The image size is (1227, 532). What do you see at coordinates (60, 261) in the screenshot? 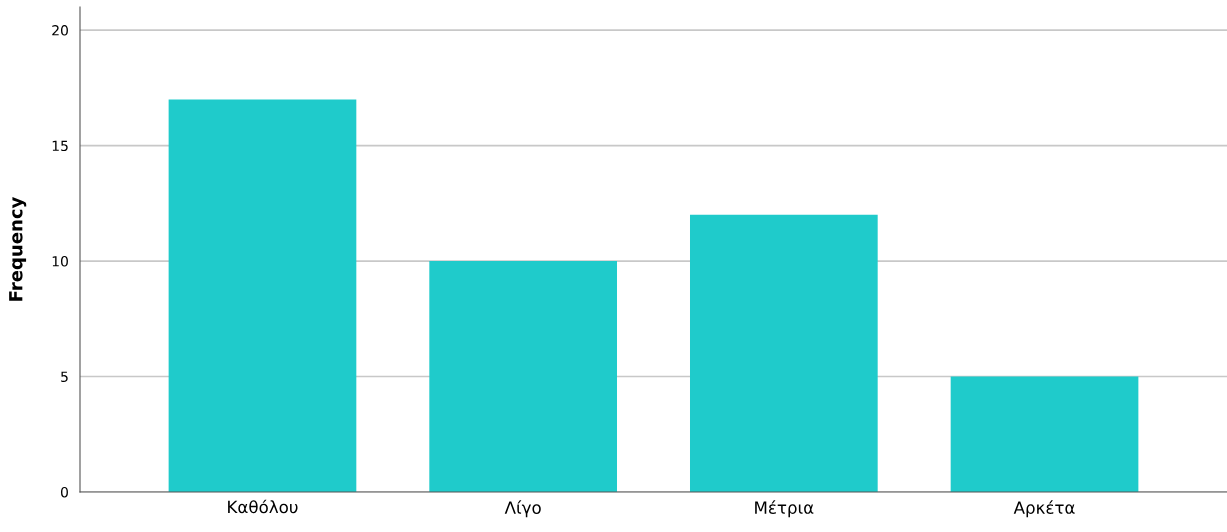
I see `y-tick-label: 10` at bounding box center [60, 261].